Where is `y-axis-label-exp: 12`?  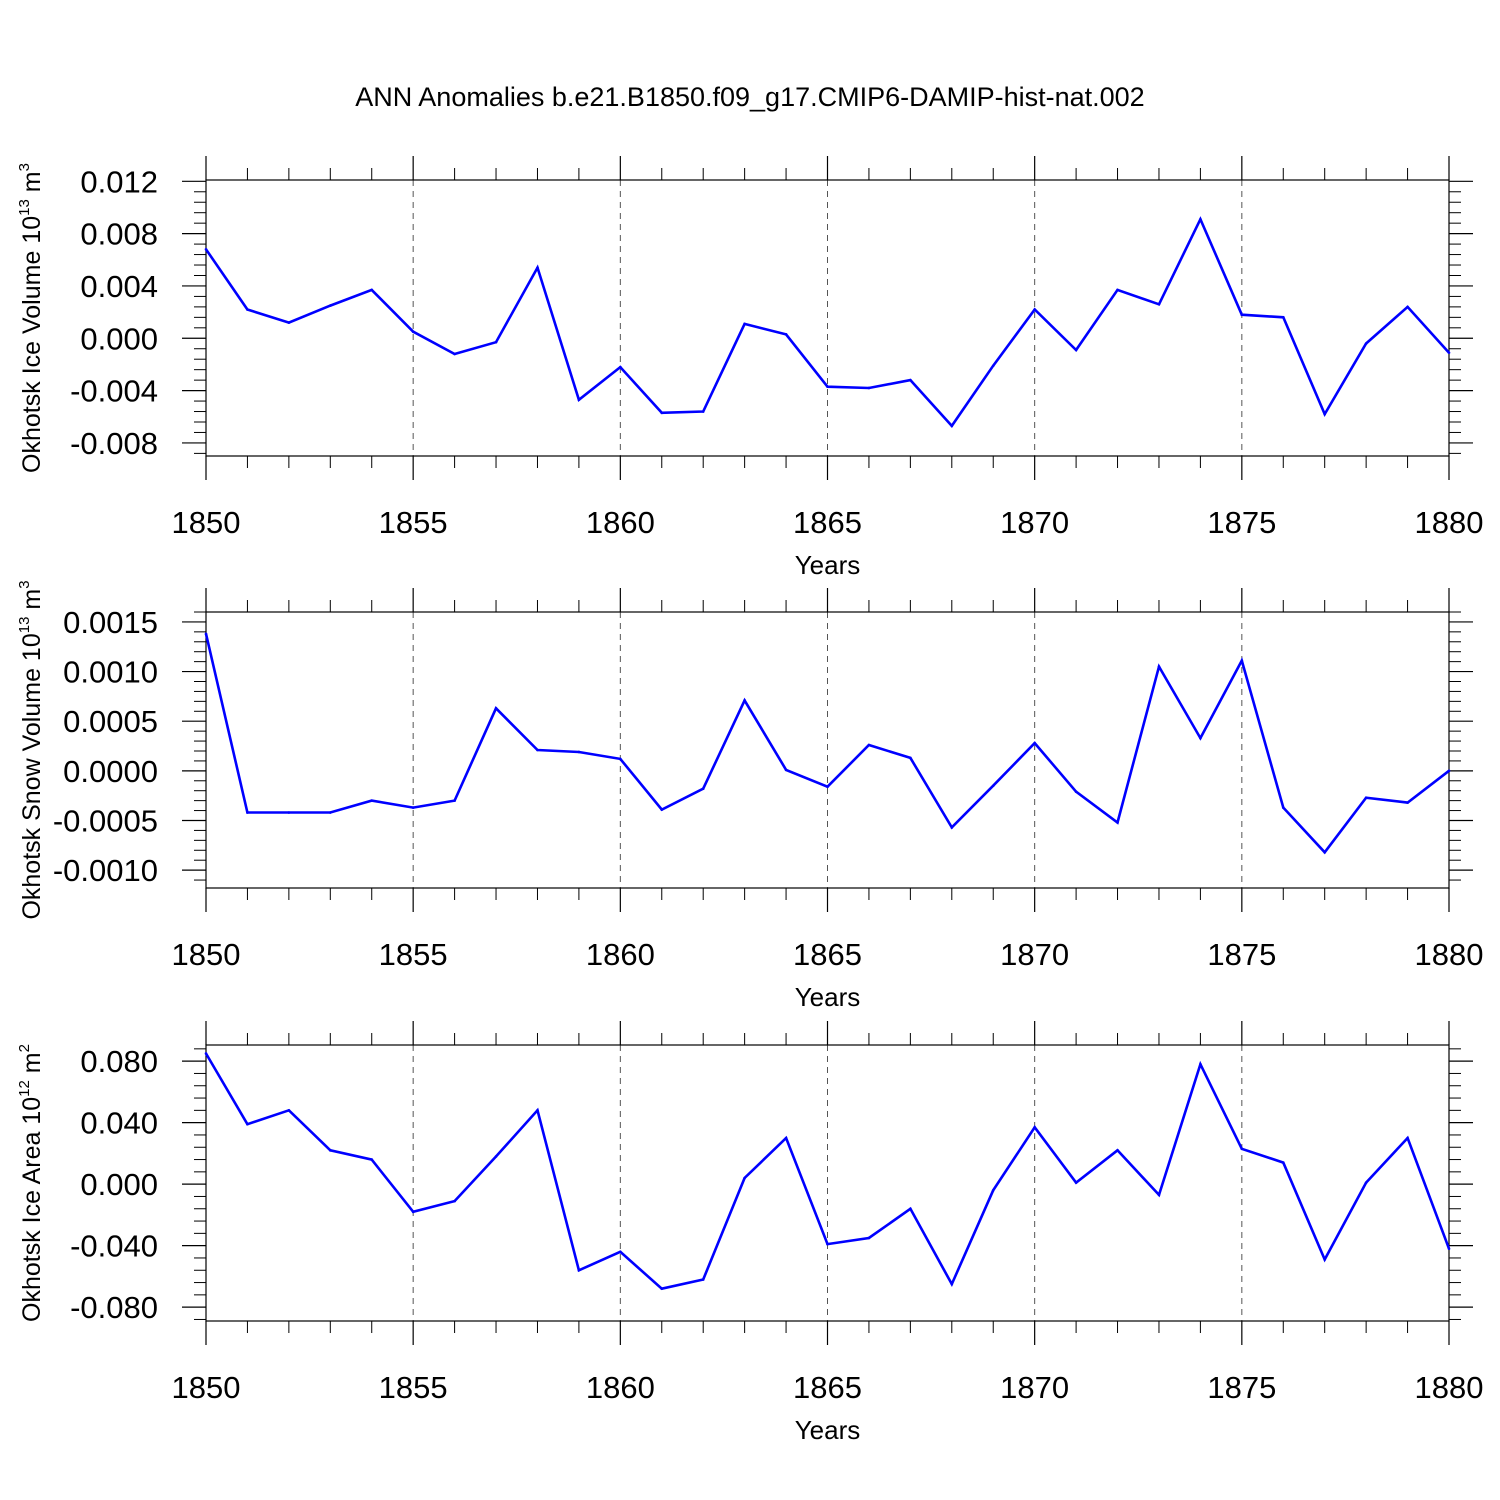
y-axis-label-exp: 12 is located at coordinates (24, 1088).